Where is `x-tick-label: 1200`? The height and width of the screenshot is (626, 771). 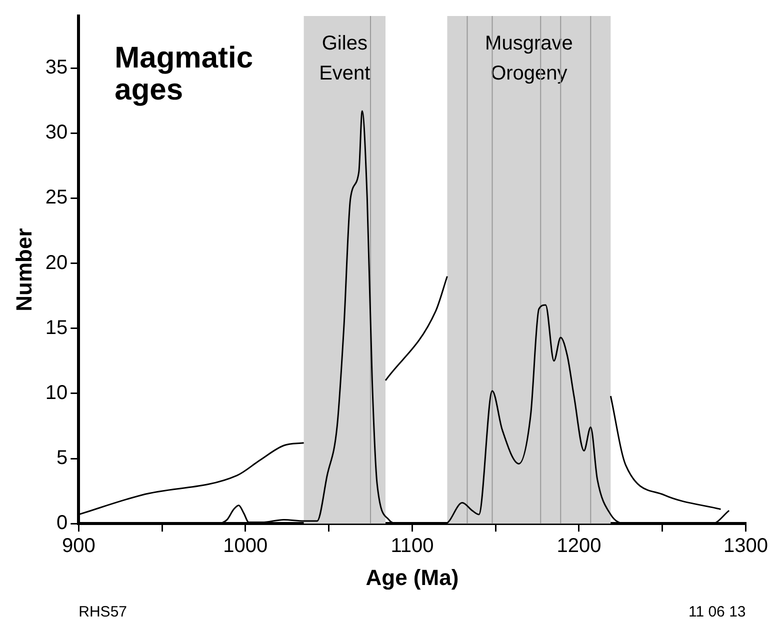 x-tick-label: 1200 is located at coordinates (579, 546).